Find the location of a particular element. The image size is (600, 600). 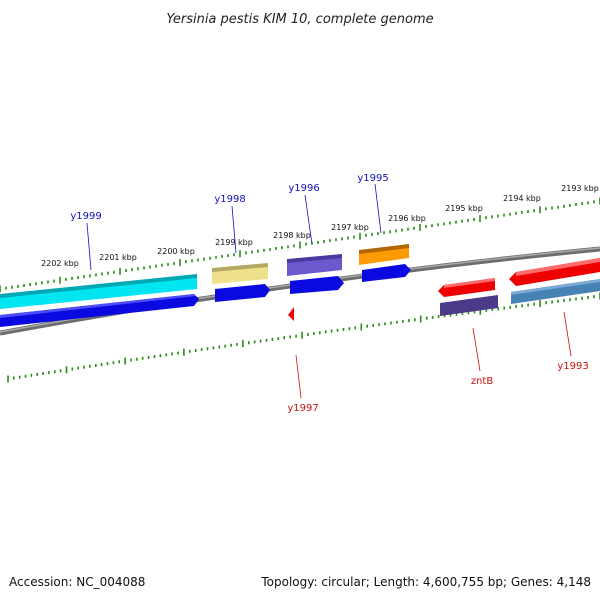

kbp-label: 2202 kbp is located at coordinates (60, 263).